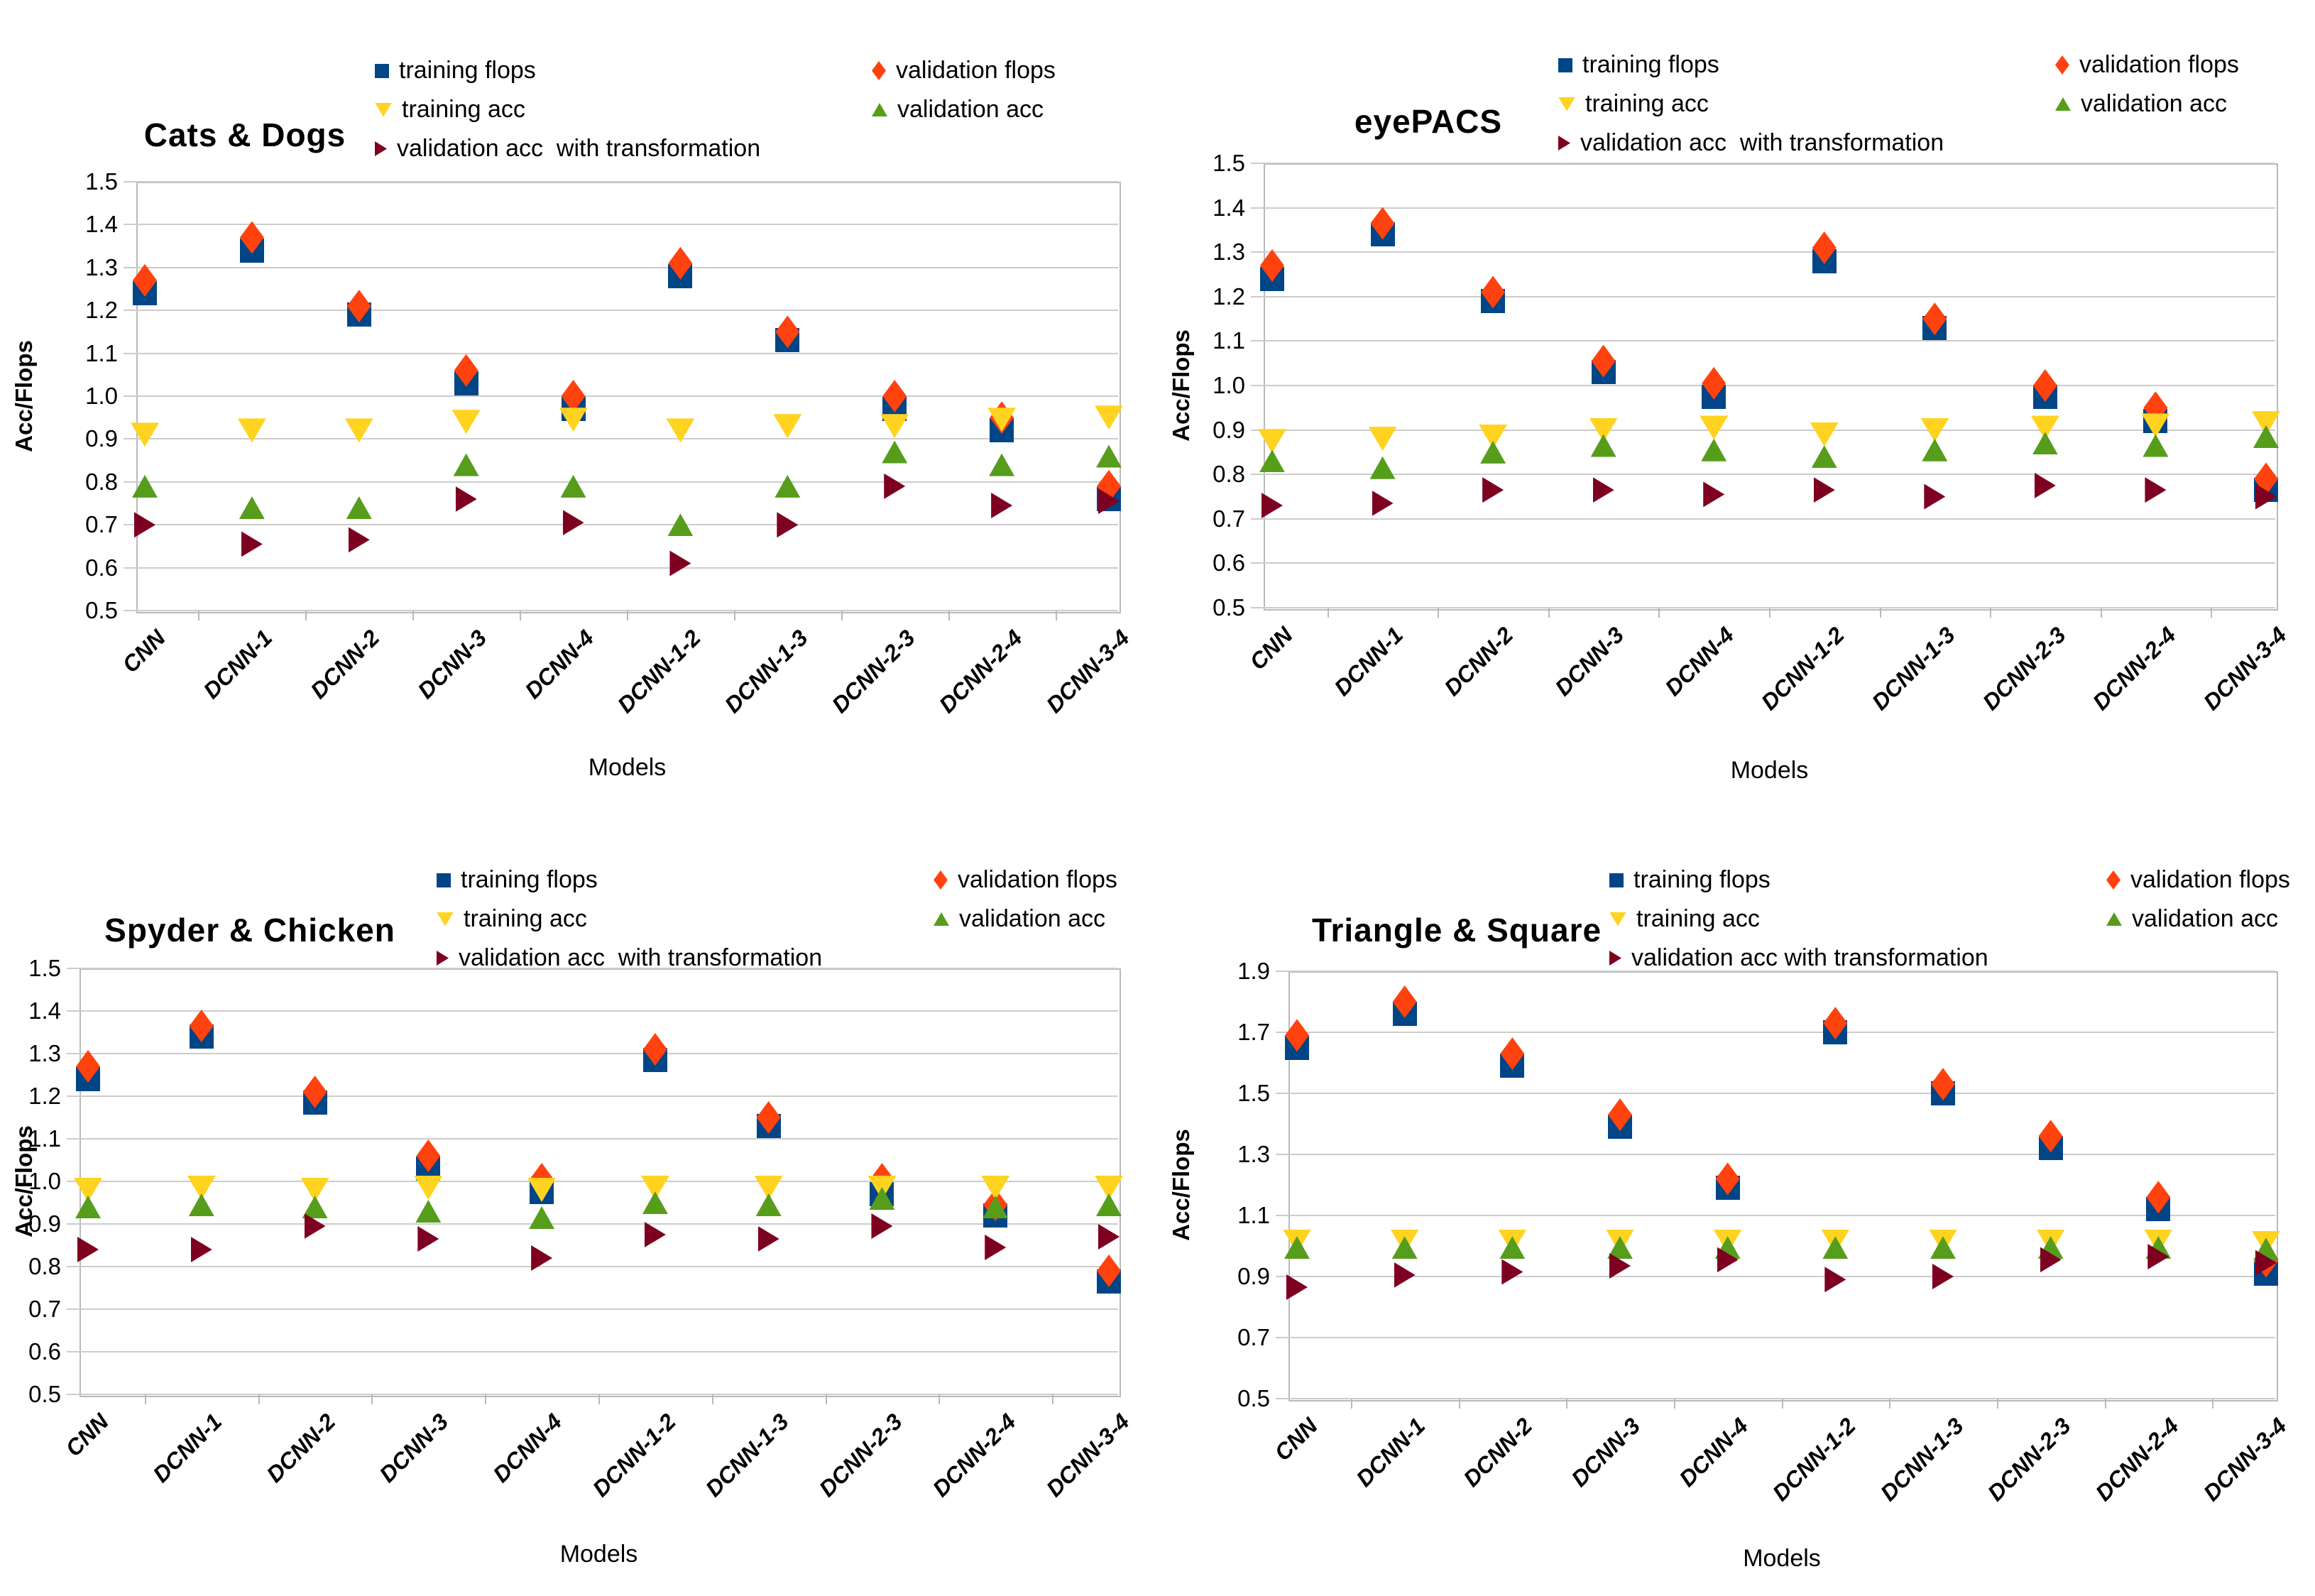 The height and width of the screenshot is (1596, 2315). What do you see at coordinates (44, 1053) in the screenshot?
I see `y-tick-label: 1.3` at bounding box center [44, 1053].